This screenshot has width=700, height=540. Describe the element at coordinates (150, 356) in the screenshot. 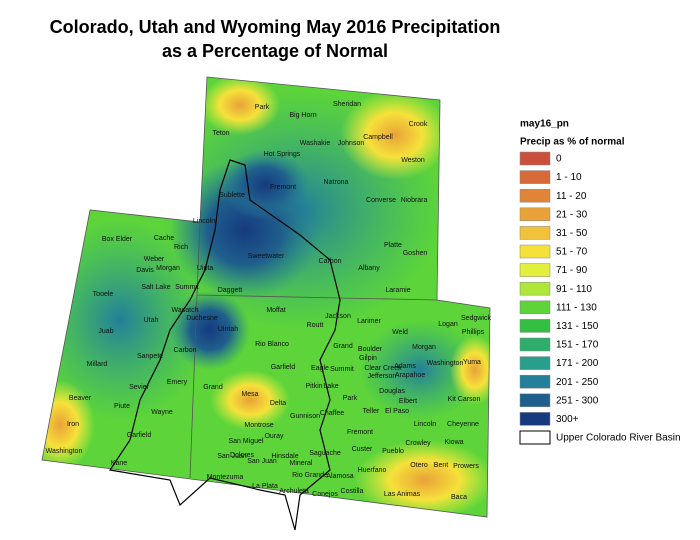

I see `county-label: Sanpete` at that location.